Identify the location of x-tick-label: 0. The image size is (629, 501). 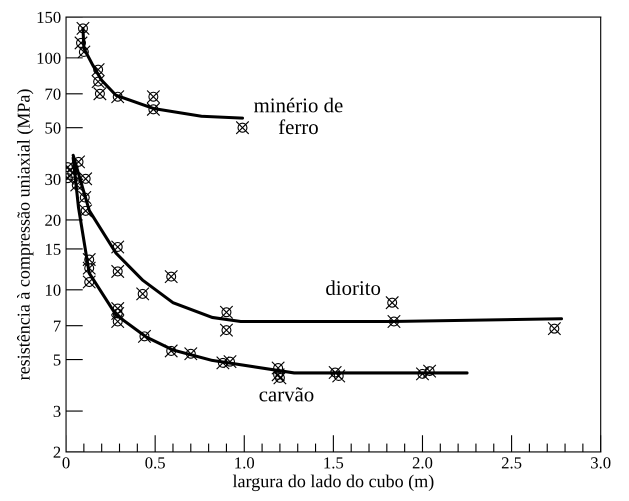
(66, 462).